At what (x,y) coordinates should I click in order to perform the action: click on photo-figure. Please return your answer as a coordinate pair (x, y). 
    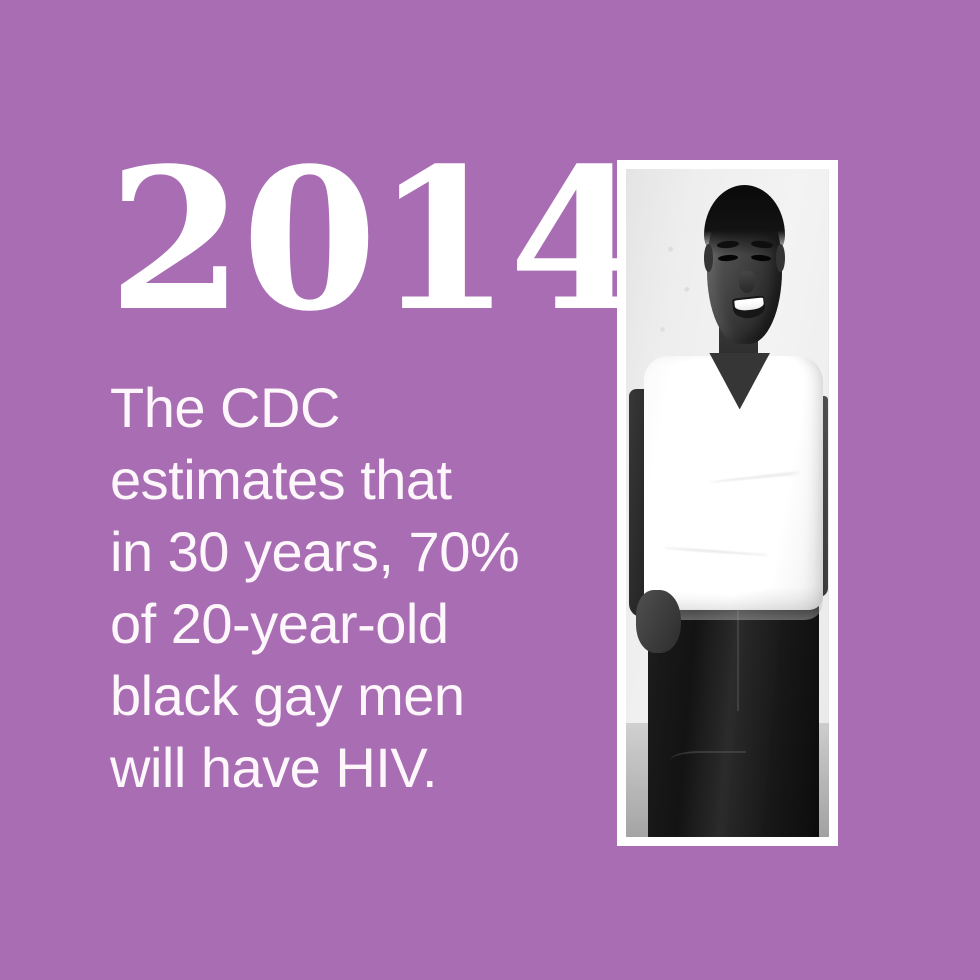
    Looking at the image, I should click on (727, 503).